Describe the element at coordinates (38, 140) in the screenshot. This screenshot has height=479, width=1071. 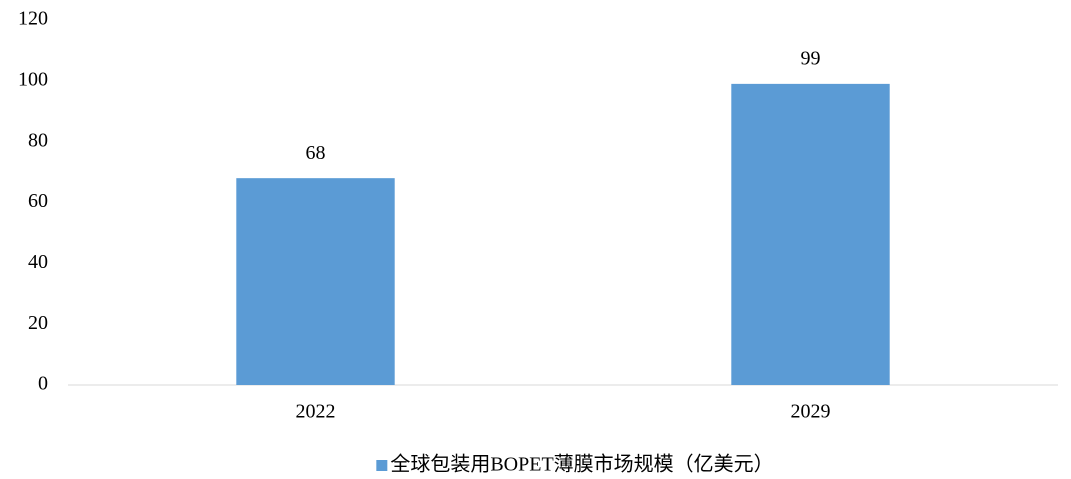
I see `y-tick-label: 80` at that location.